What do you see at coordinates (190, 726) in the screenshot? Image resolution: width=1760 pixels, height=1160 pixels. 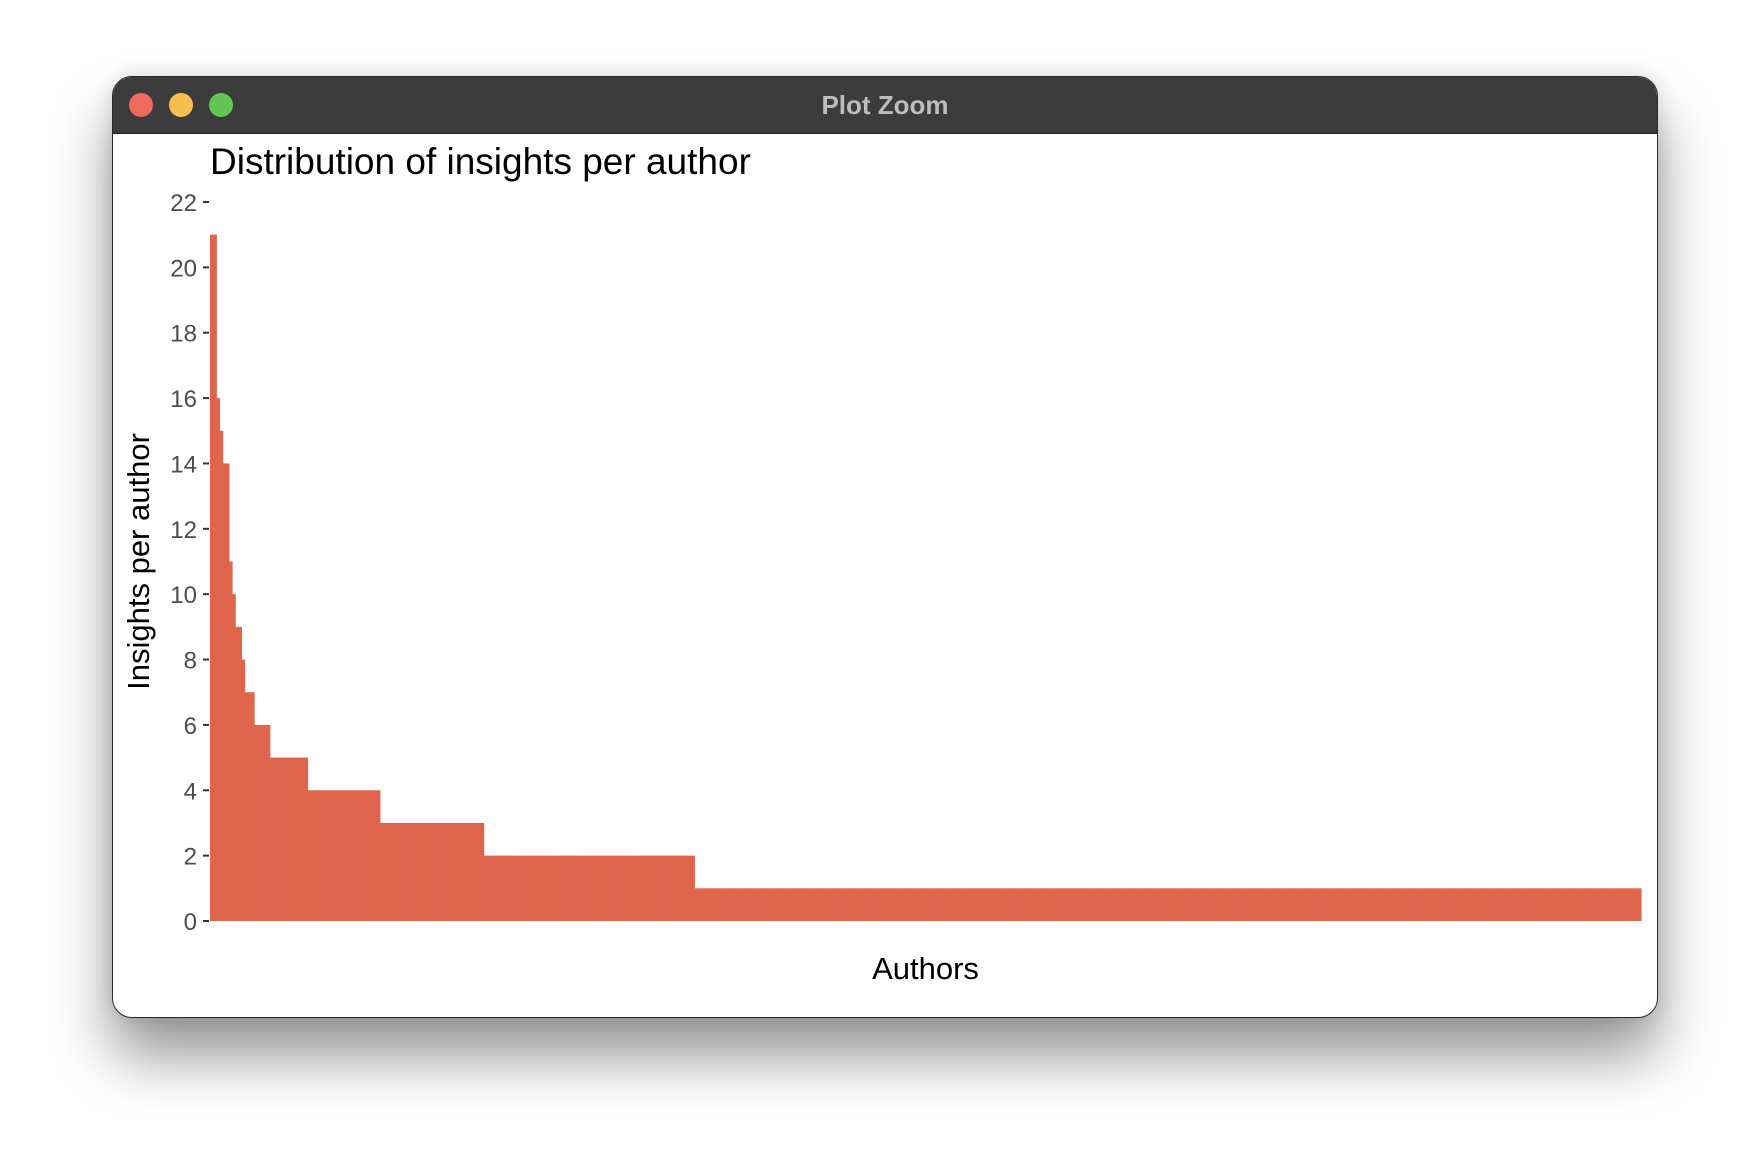 I see `y-tick-label-6: 6` at bounding box center [190, 726].